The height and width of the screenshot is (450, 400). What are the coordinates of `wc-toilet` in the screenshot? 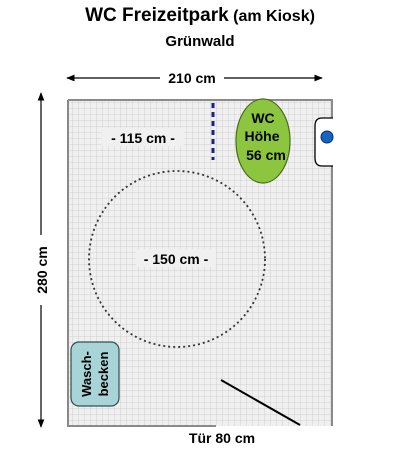 It's located at (263, 141).